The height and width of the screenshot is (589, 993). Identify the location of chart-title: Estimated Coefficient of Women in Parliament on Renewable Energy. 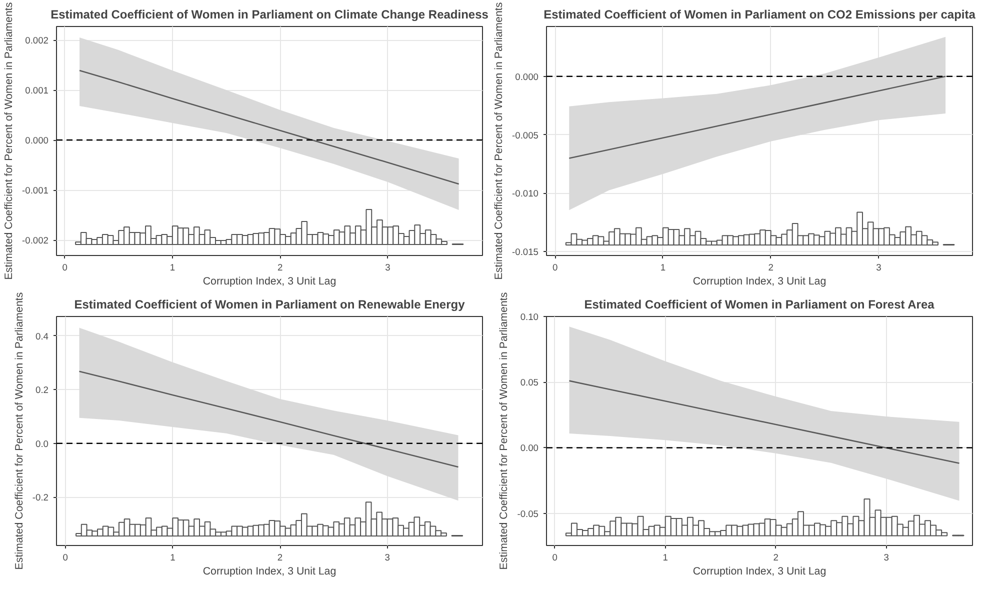
(270, 305).